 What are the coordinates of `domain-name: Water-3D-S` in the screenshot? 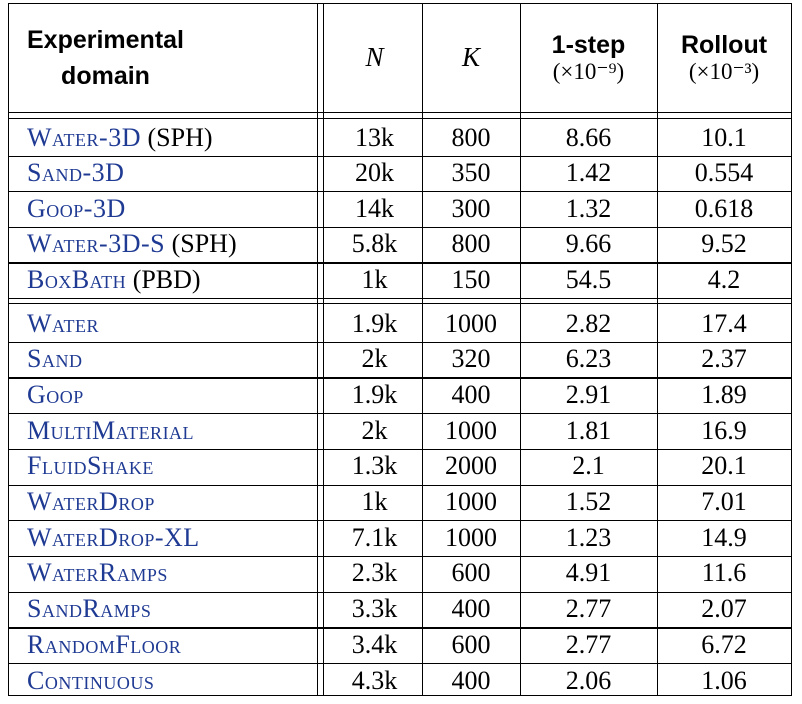 It's located at (96, 244).